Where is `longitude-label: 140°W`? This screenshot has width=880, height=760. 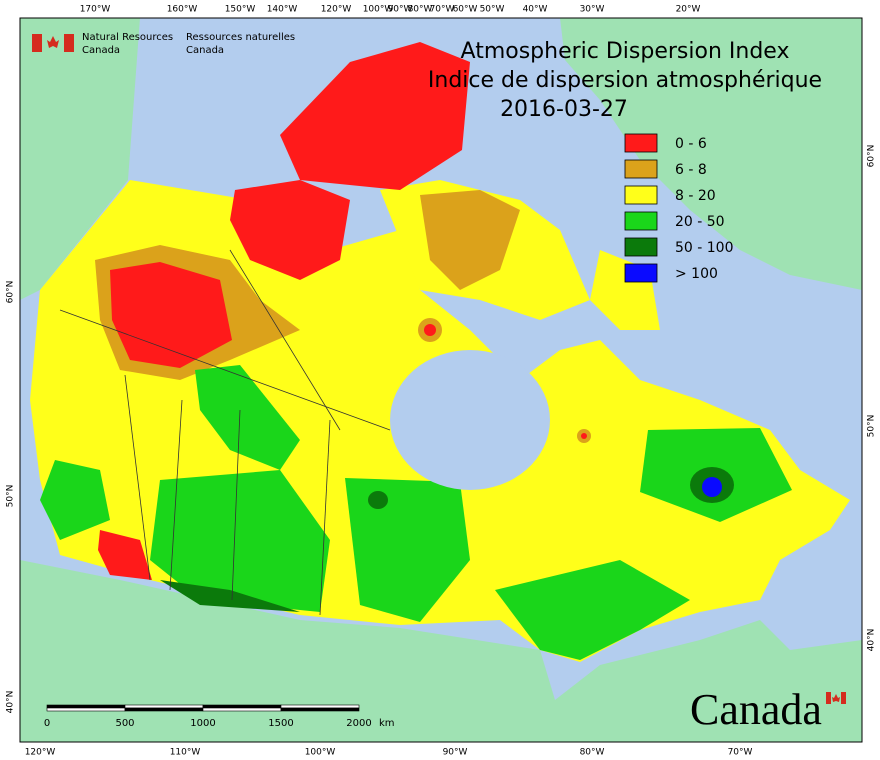
longitude-label: 140°W is located at coordinates (282, 10).